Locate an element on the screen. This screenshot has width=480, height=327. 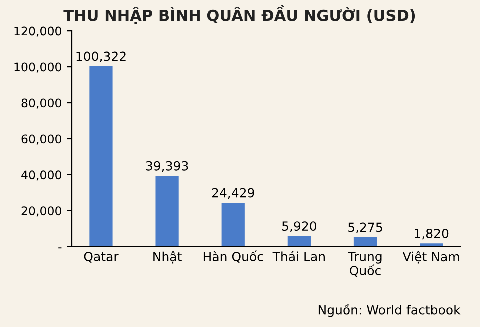
x-tick-label: Trung Quốc is located at coordinates (365, 264).